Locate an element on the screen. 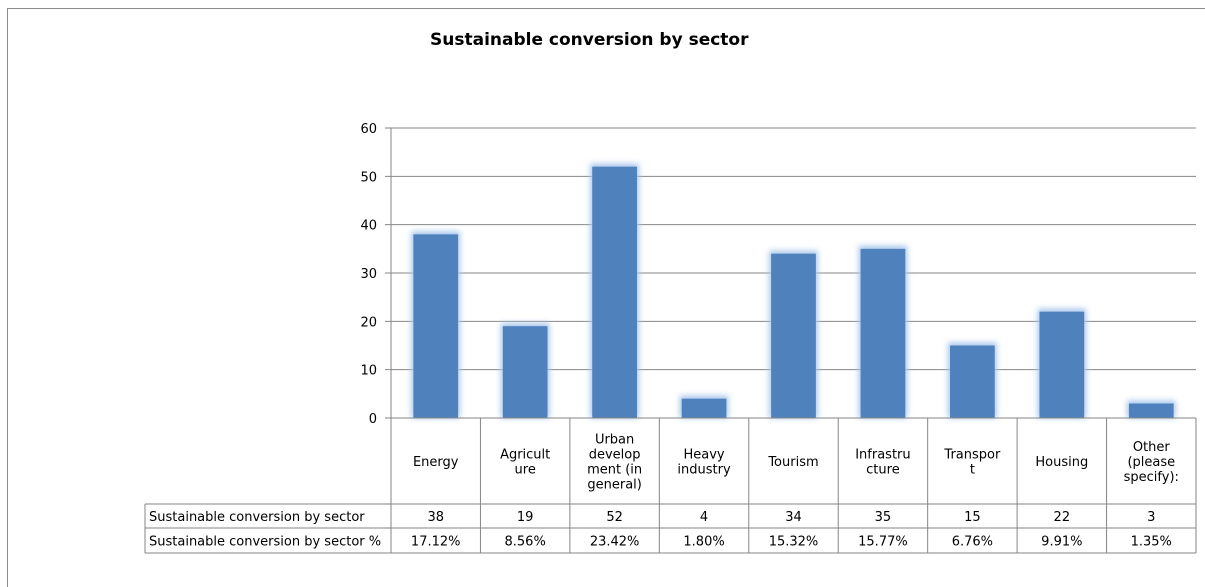 This screenshot has height=587, width=1205. table-cell: 35 is located at coordinates (883, 517).